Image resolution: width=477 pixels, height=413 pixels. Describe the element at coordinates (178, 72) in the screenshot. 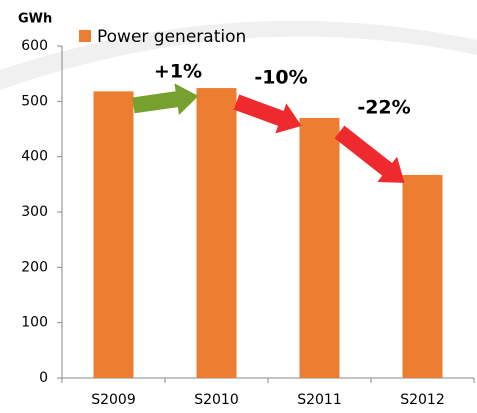

I see `annotation: +1%` at that location.